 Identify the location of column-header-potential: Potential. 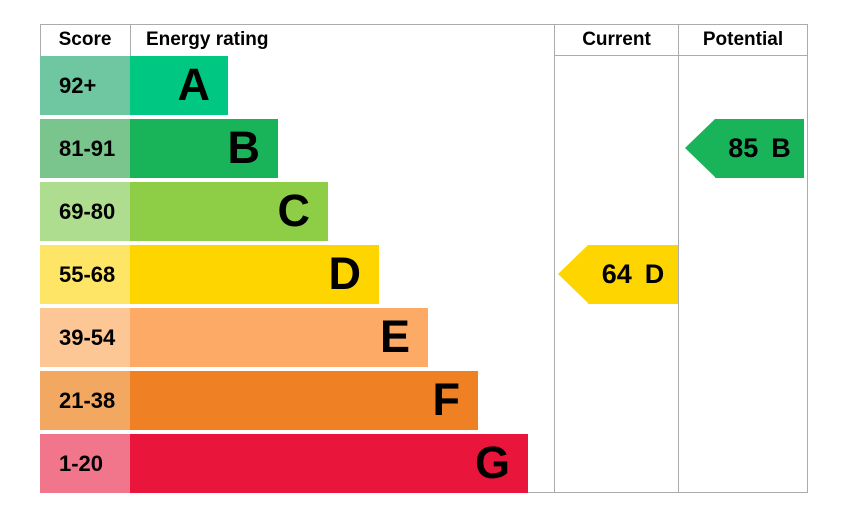
(743, 39).